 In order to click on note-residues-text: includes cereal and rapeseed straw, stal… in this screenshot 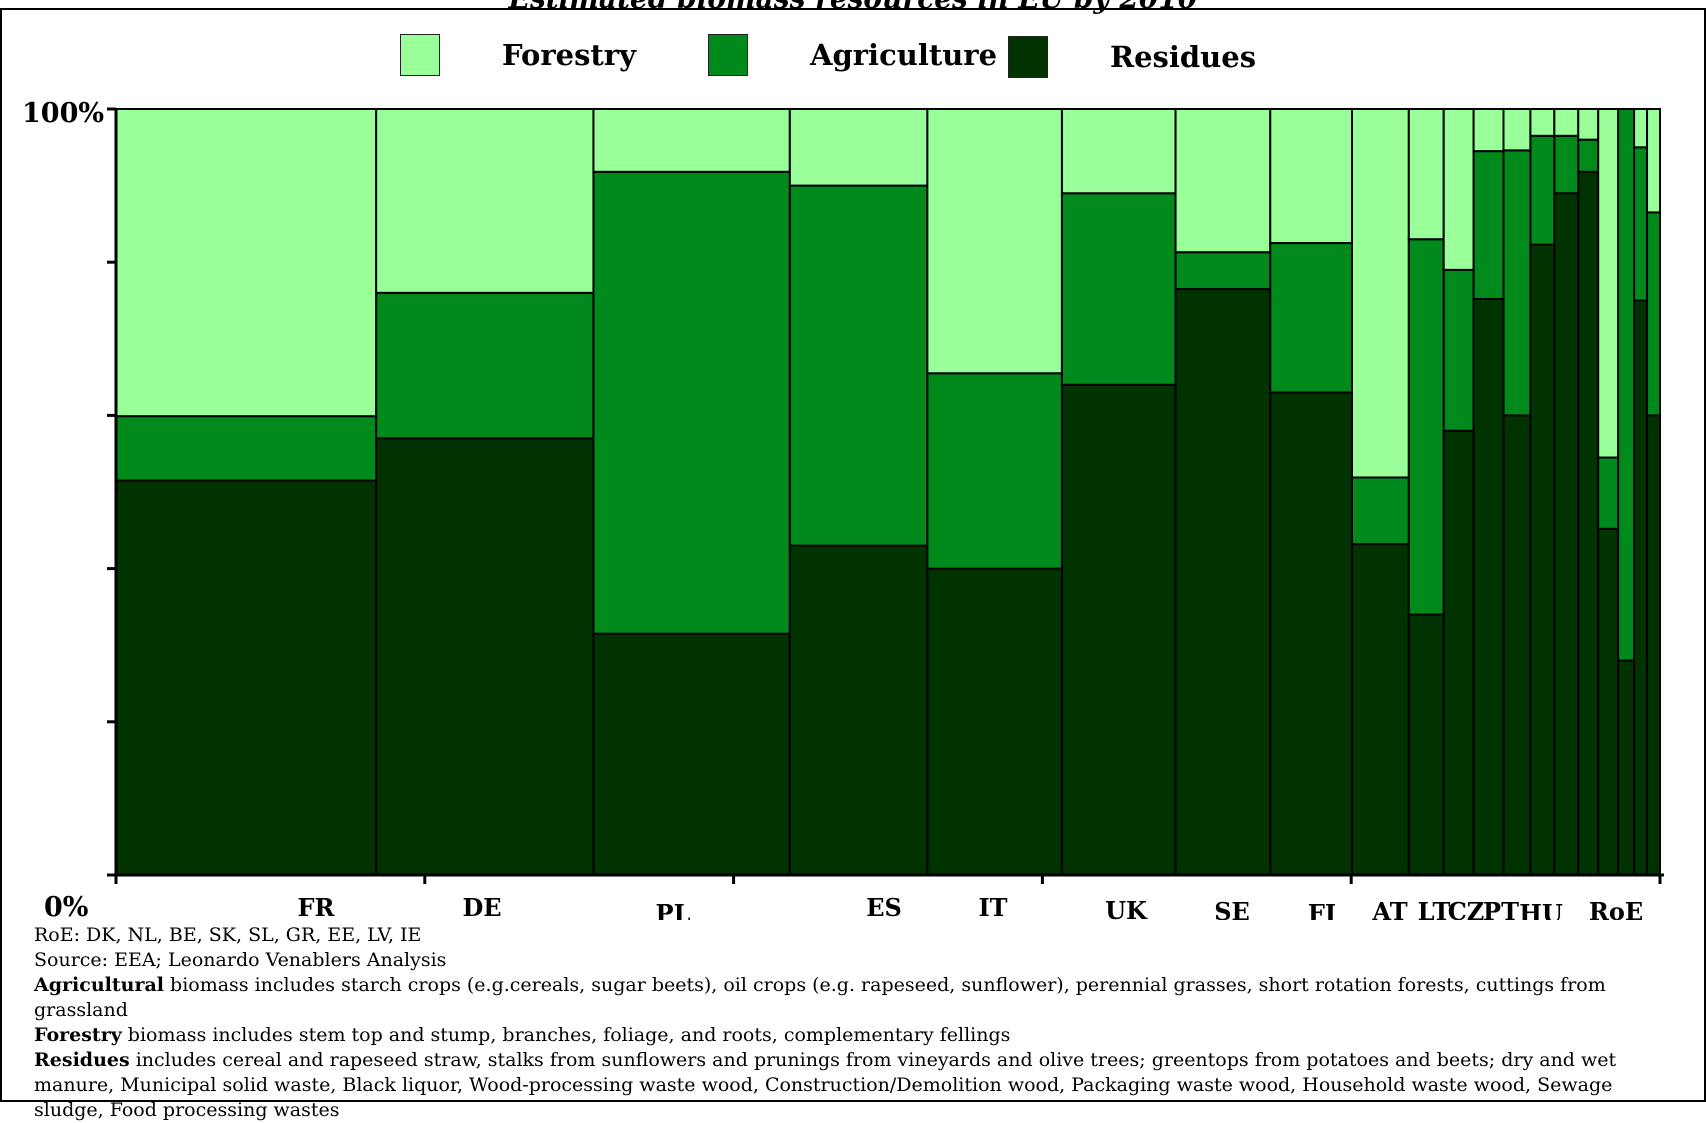, I will do `click(825, 1085)`.